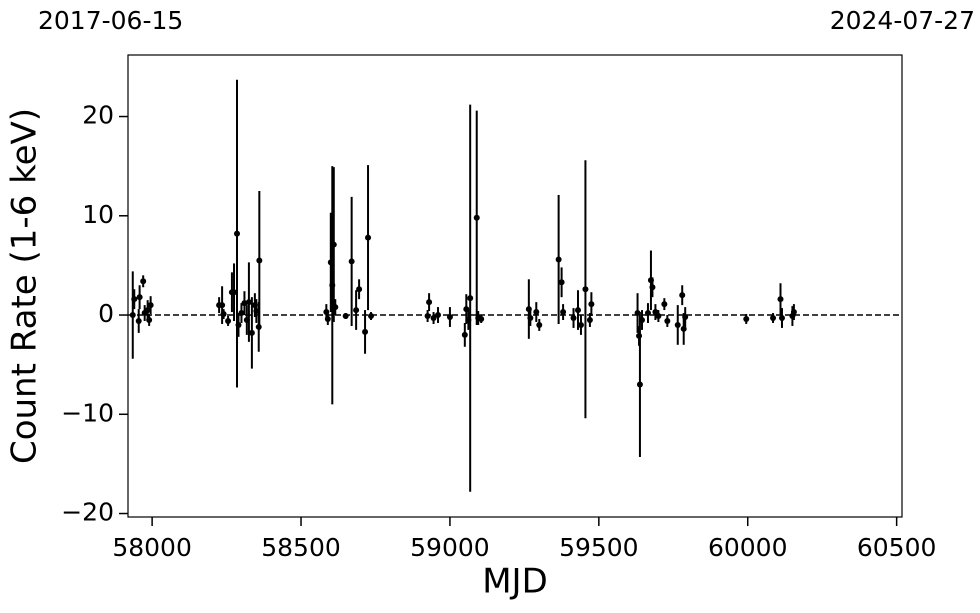 This screenshot has width=980, height=613. I want to click on y-tick-label: 10, so click(98, 214).